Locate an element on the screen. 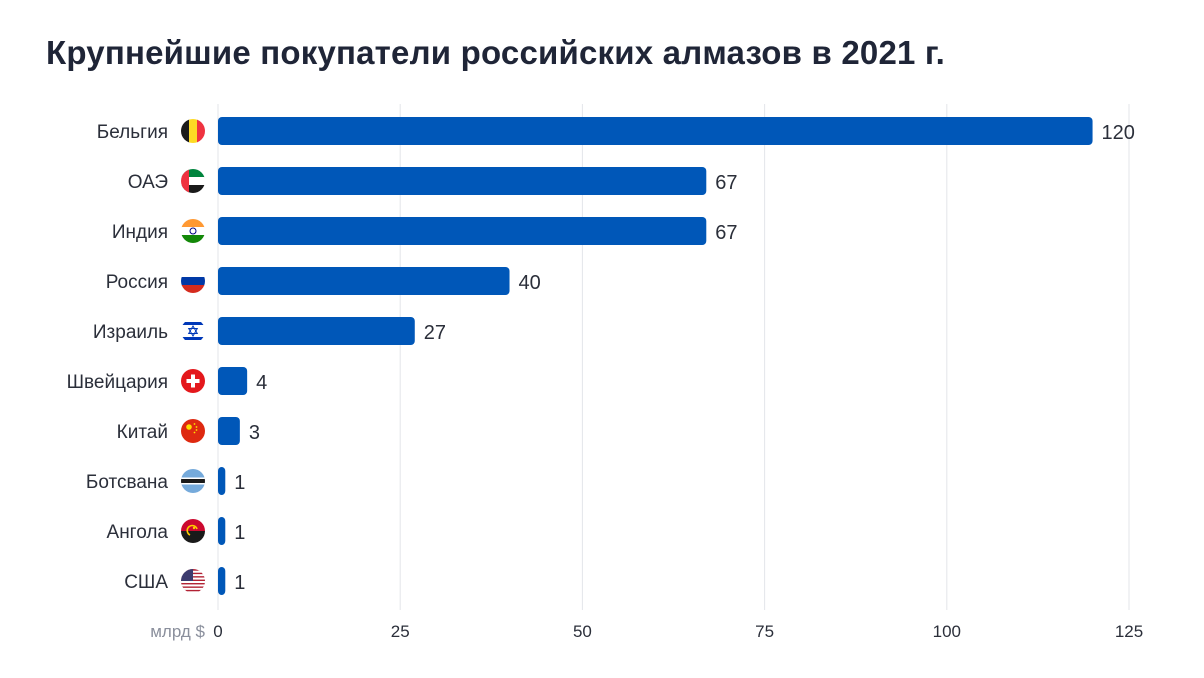 This screenshot has height=678, width=1204. belgium-flag-icon is located at coordinates (193, 131).